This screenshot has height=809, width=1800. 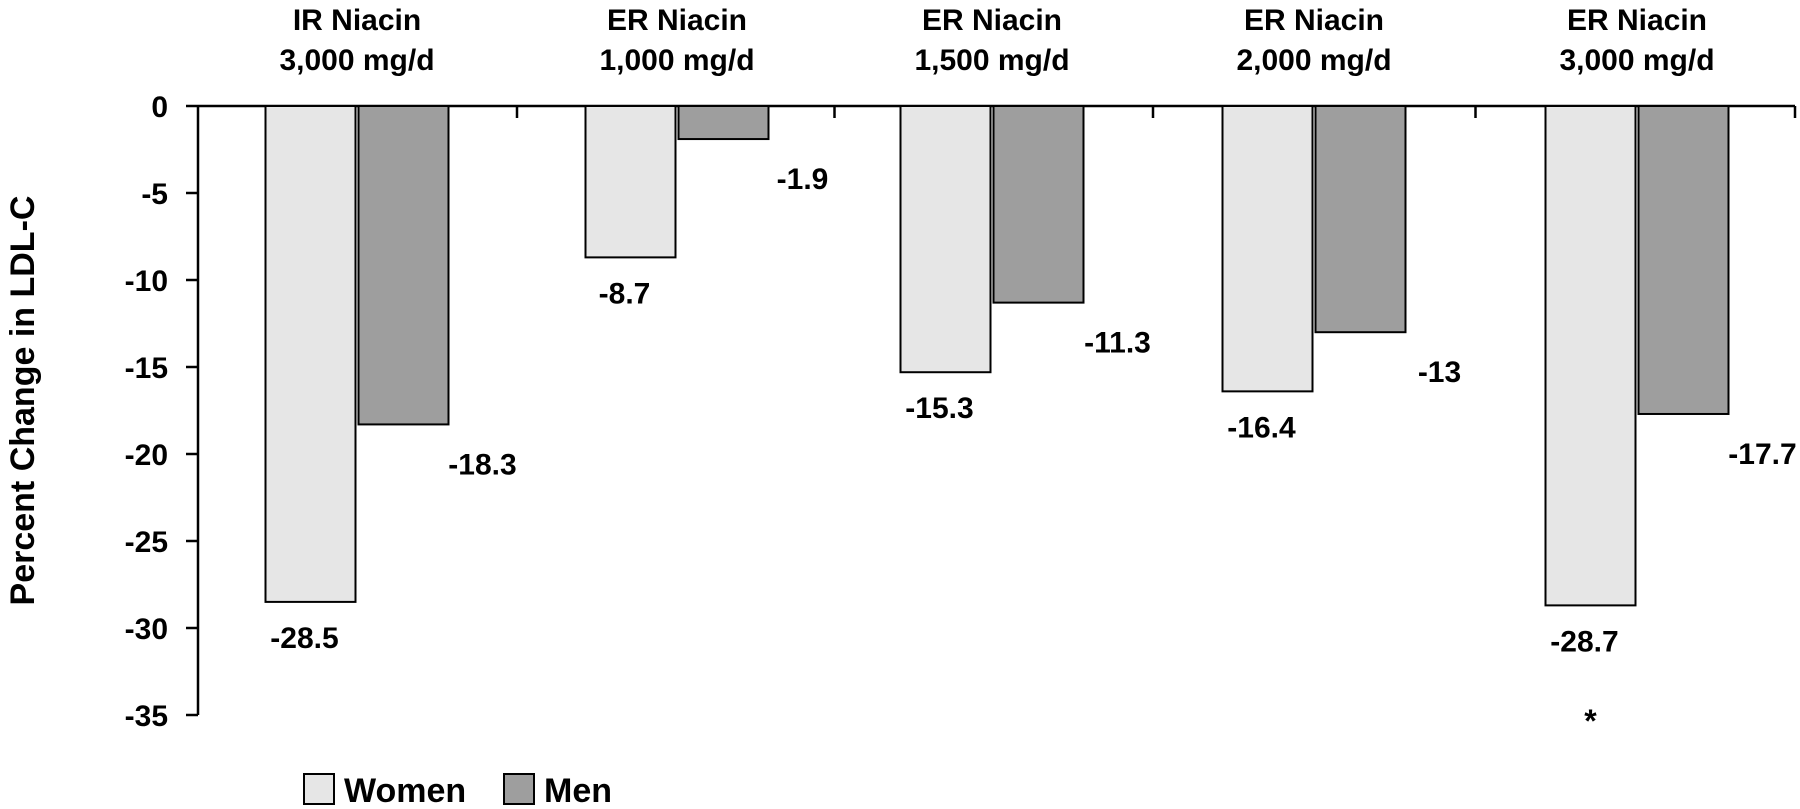 I want to click on y-tick-label: -5, so click(x=154, y=194).